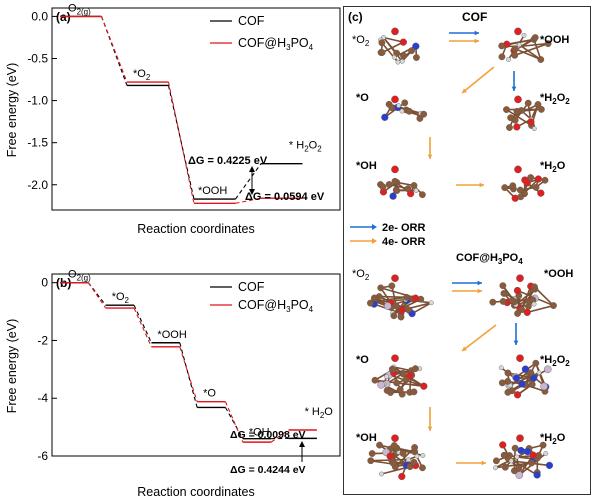  What do you see at coordinates (251, 21) in the screenshot?
I see `legend-cof-label: COF` at bounding box center [251, 21].